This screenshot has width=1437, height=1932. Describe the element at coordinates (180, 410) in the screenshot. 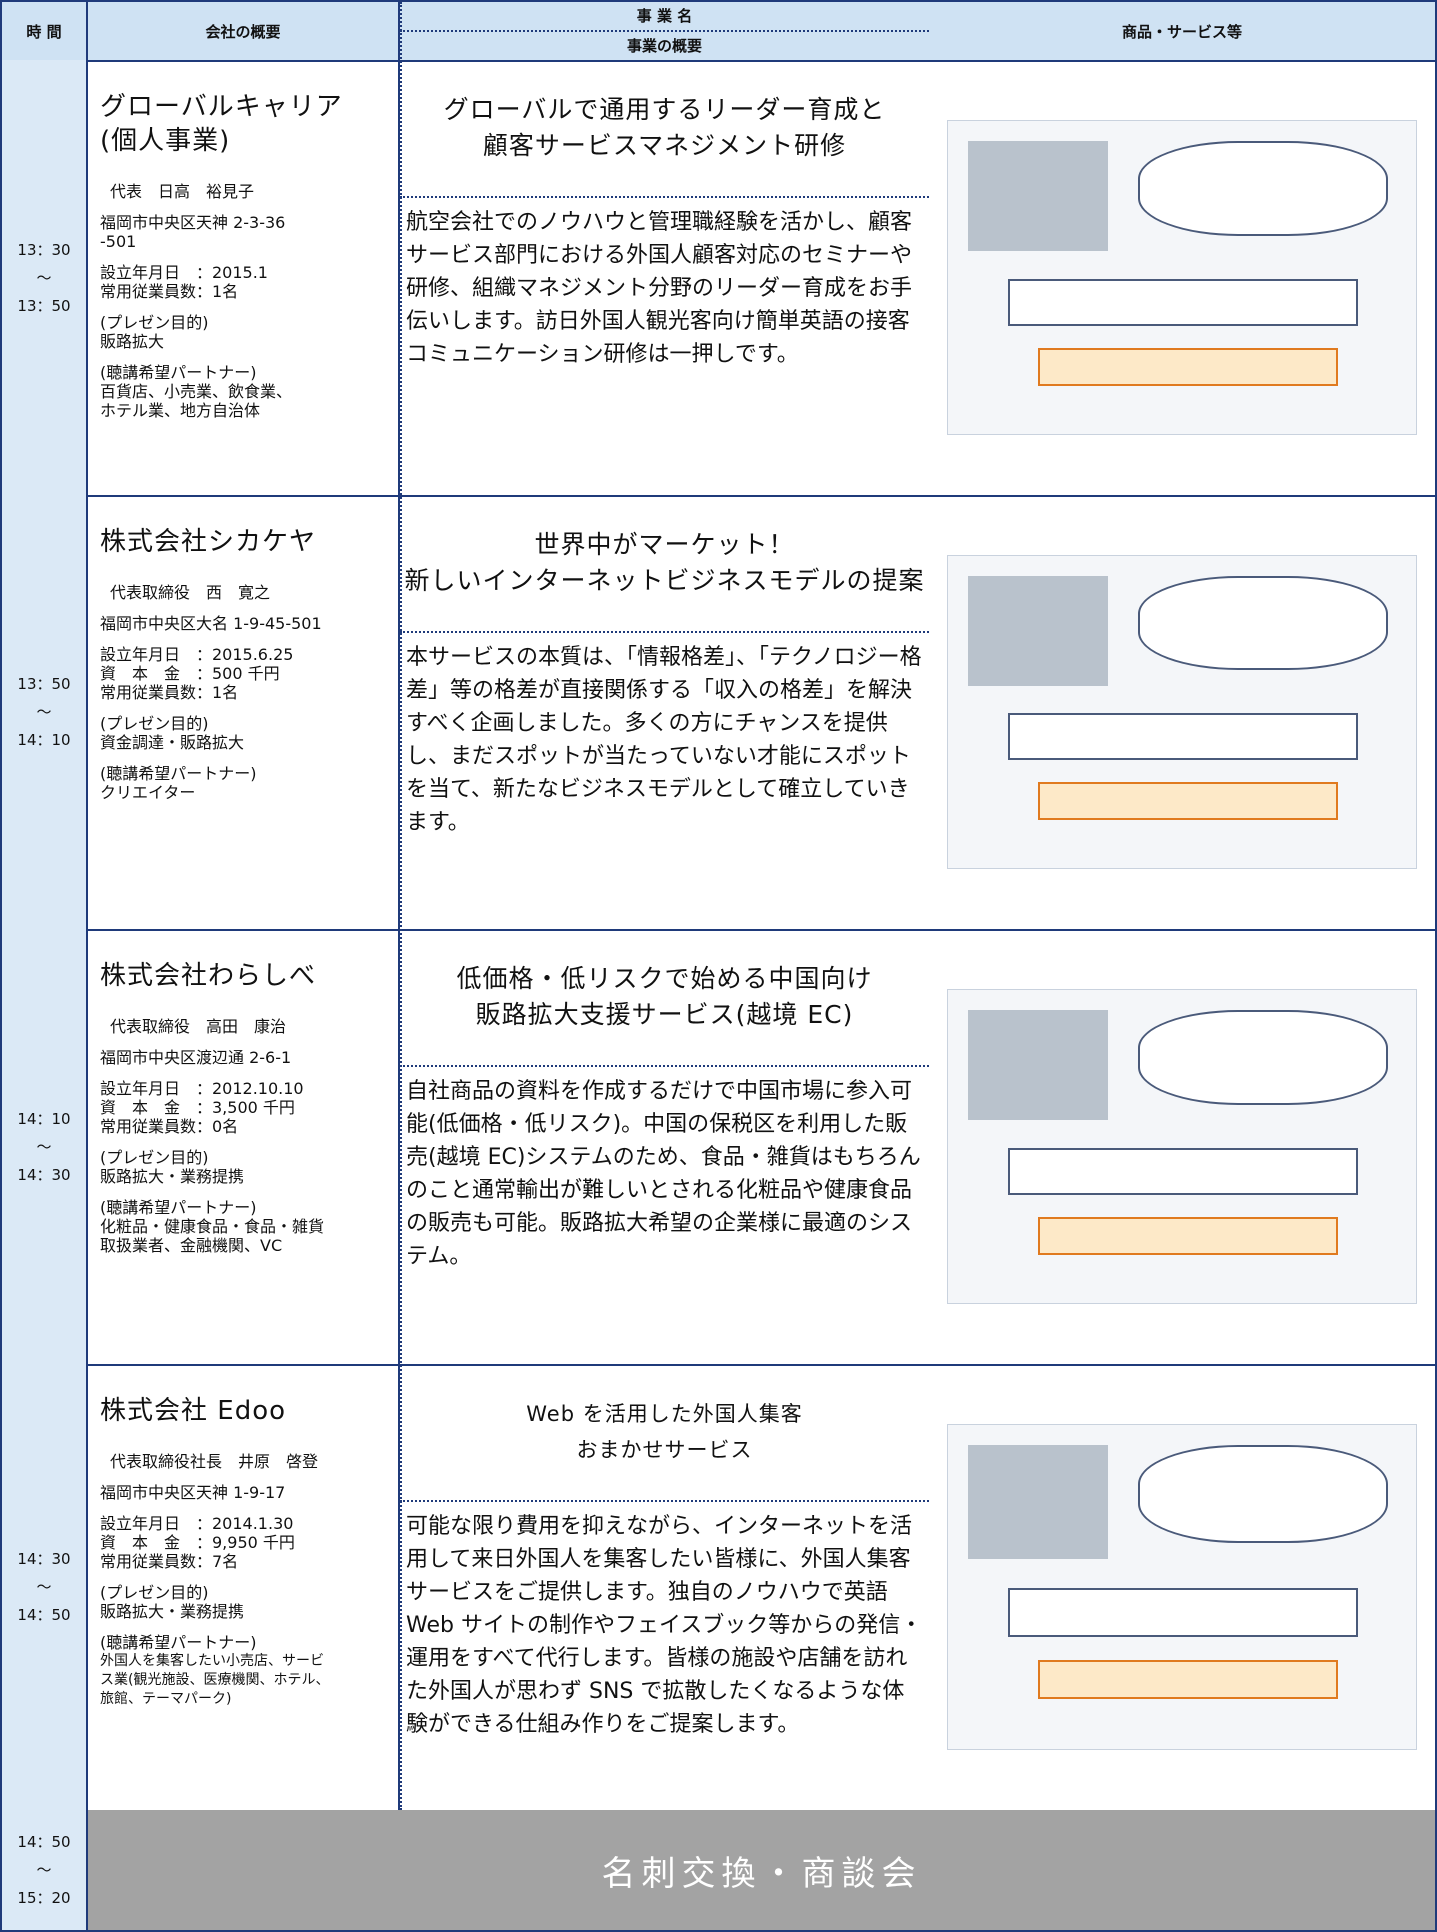

I see `detail-line: ホテル業、地方自治体` at that location.